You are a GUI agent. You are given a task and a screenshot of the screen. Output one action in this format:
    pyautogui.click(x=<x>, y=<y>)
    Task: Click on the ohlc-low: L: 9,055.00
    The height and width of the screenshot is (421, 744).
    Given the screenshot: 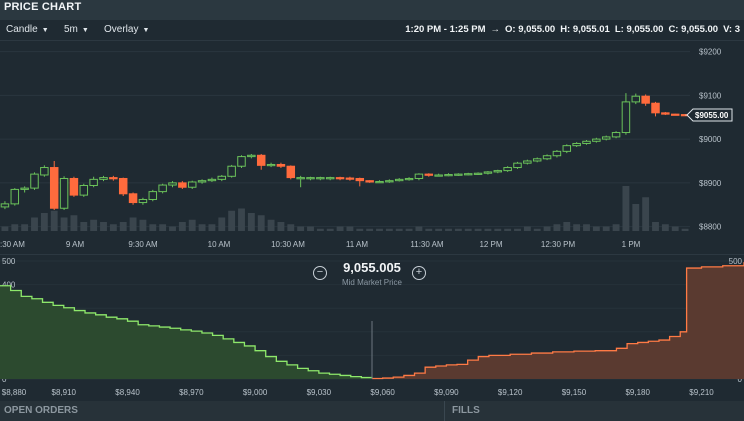 What is the action you would take?
    pyautogui.click(x=639, y=29)
    